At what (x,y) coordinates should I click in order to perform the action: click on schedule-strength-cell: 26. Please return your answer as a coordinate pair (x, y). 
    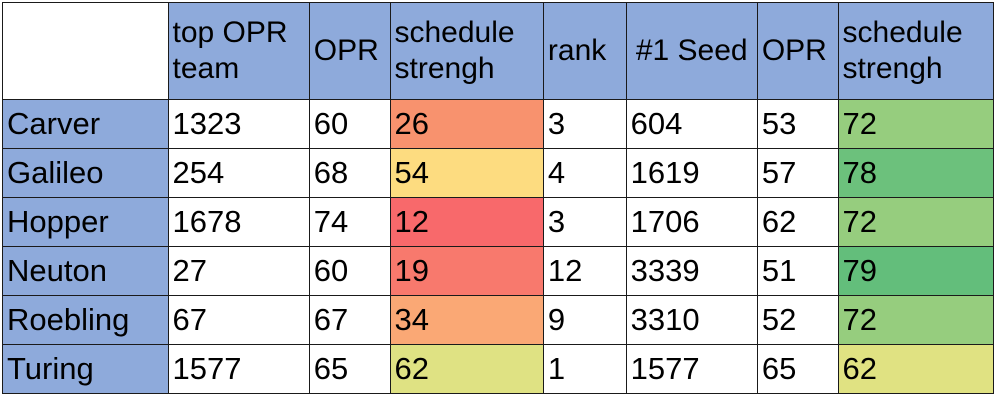
    Looking at the image, I should click on (466, 124).